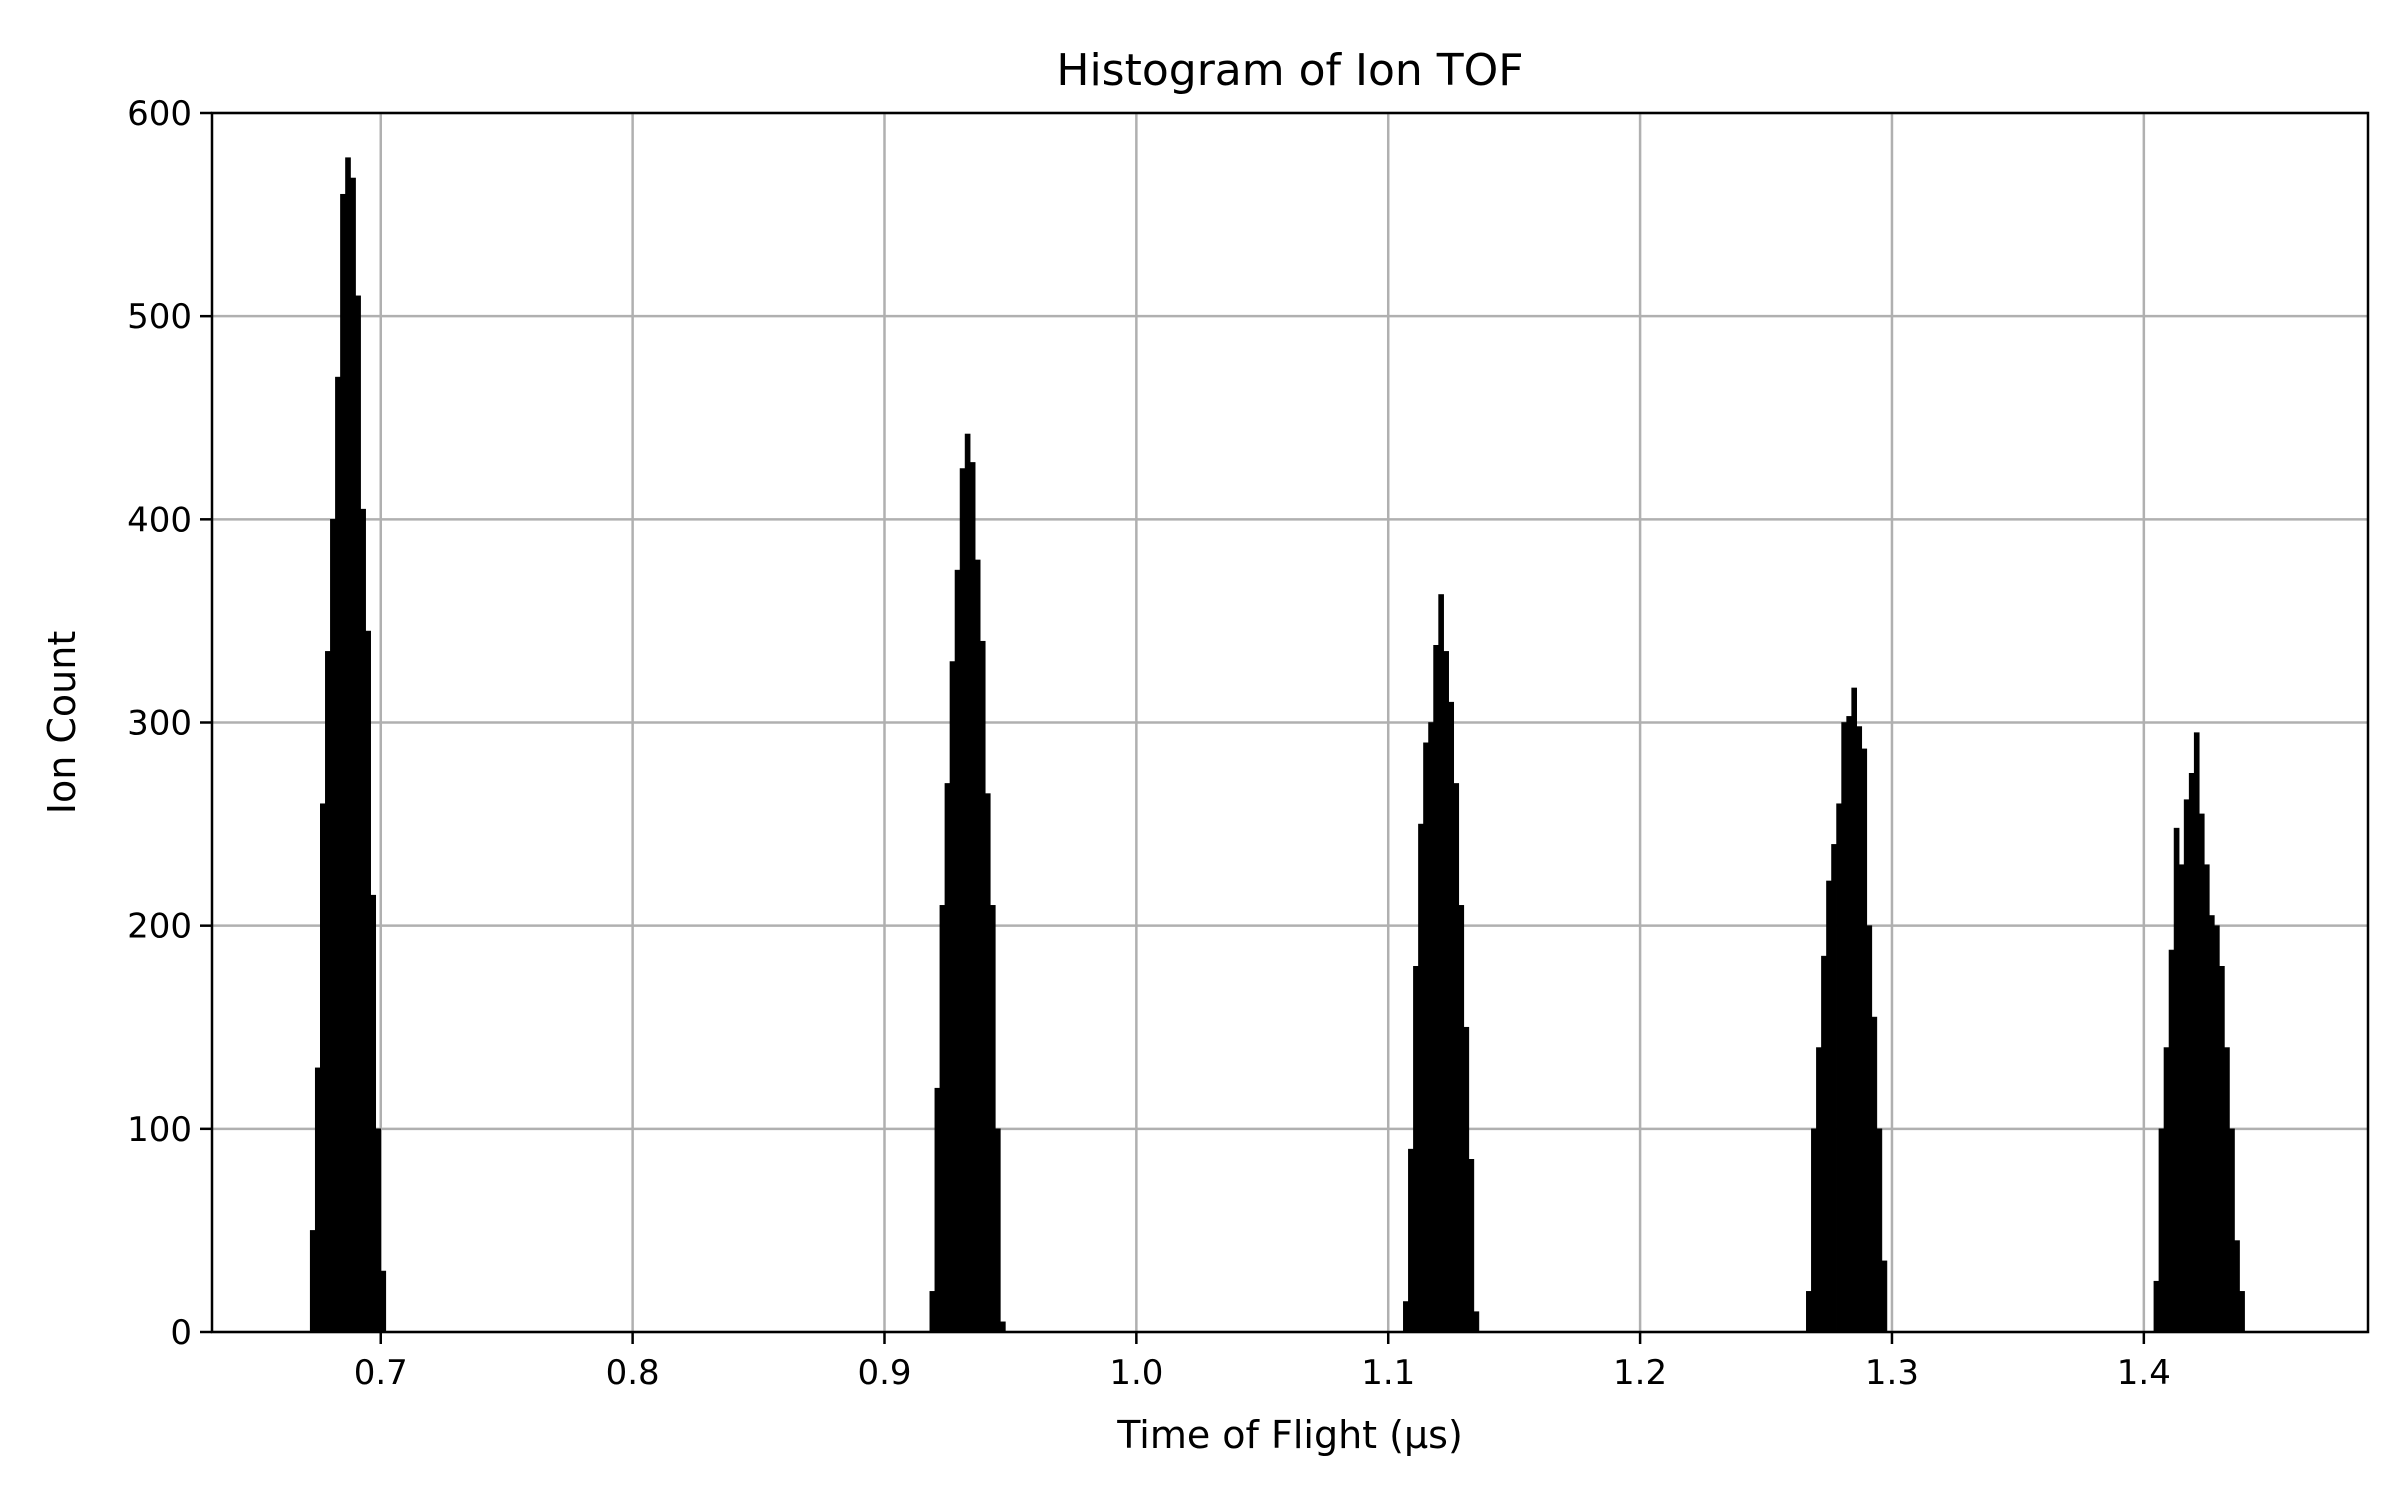  Describe the element at coordinates (381, 1373) in the screenshot. I see `x-tick-label: 0.7` at that location.